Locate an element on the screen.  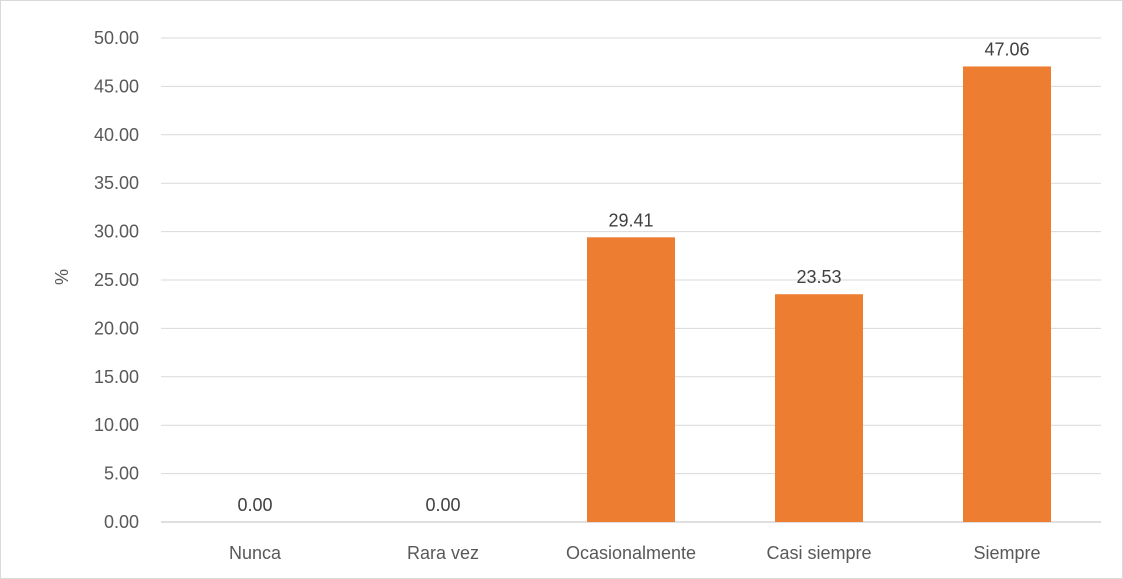
data-label: 47.06 is located at coordinates (1006, 49).